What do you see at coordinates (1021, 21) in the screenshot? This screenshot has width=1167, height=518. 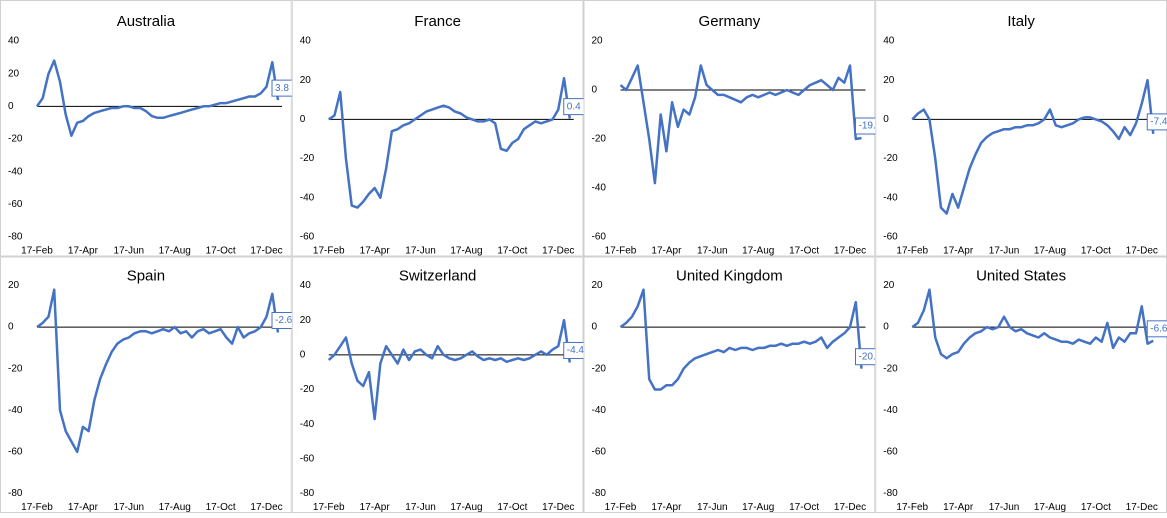 I see `chart-title: Italy` at bounding box center [1021, 21].